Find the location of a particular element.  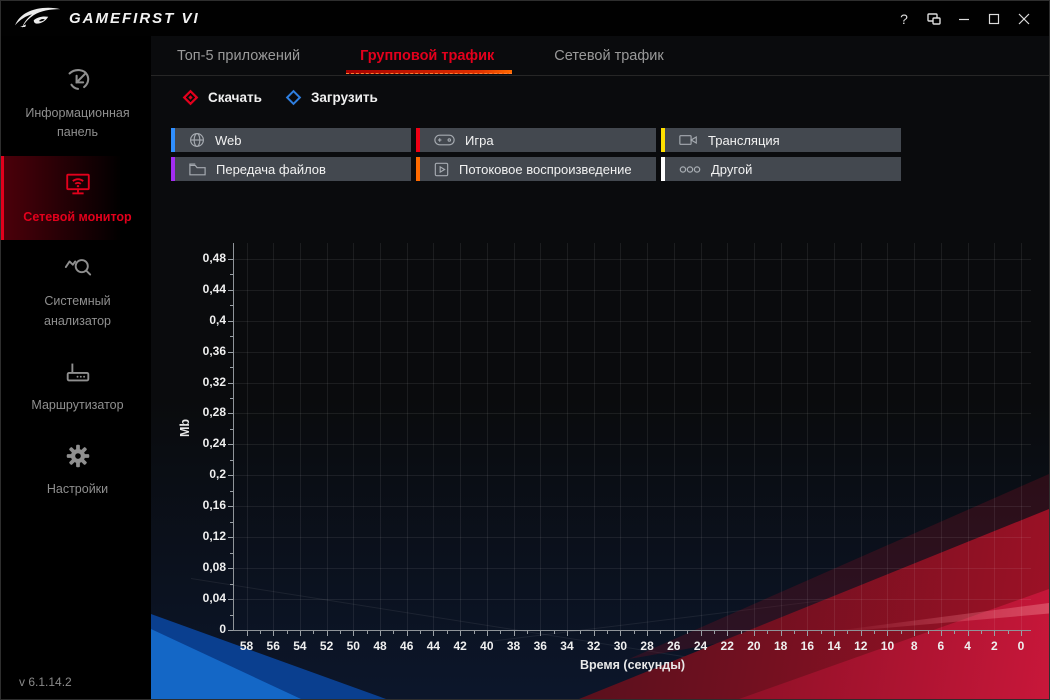

tab-label: Групповой трафик is located at coordinates (427, 55).